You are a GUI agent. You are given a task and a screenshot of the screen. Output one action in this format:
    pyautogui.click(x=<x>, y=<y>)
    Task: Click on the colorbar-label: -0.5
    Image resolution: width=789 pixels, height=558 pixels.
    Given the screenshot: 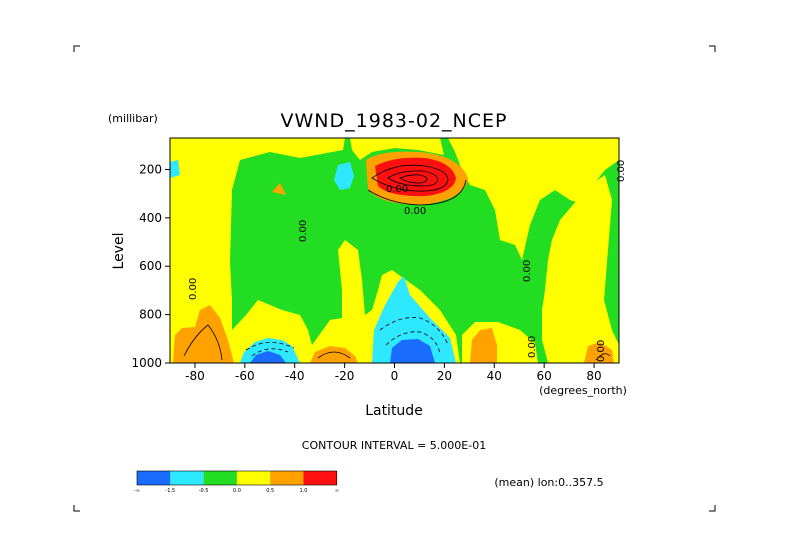 What is the action you would take?
    pyautogui.click(x=204, y=491)
    